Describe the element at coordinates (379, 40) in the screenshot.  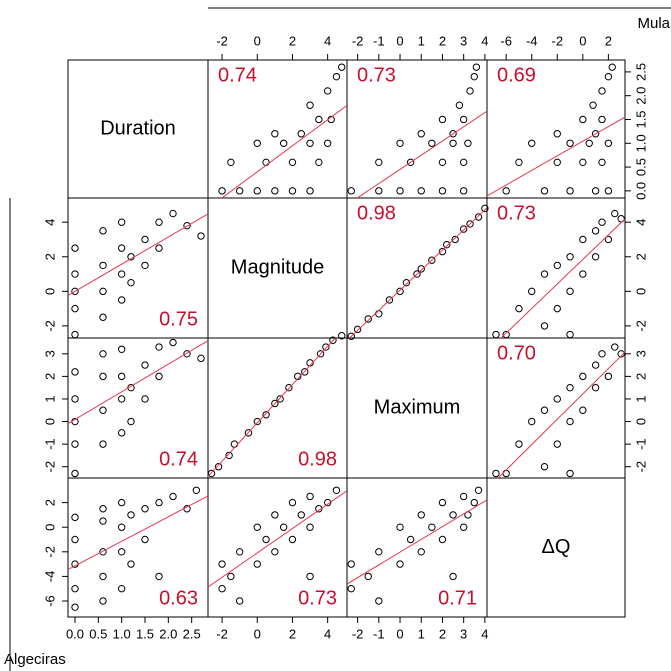
I see `x-tick-label: -1` at that location.